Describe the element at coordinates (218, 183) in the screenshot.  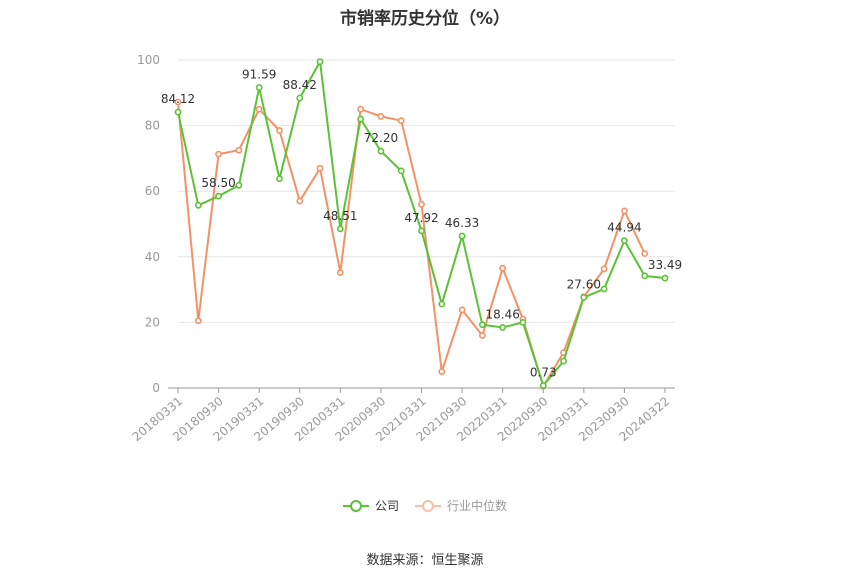
I see `data-label: 58.50` at that location.